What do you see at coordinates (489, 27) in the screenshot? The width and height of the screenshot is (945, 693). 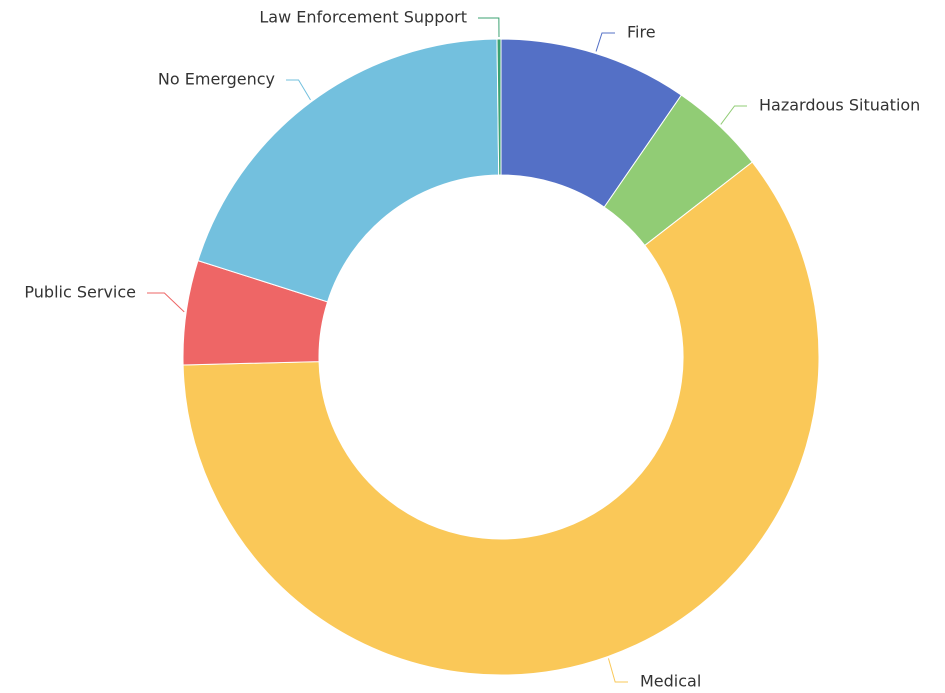 I see `leader-line-law-enforcement-support` at bounding box center [489, 27].